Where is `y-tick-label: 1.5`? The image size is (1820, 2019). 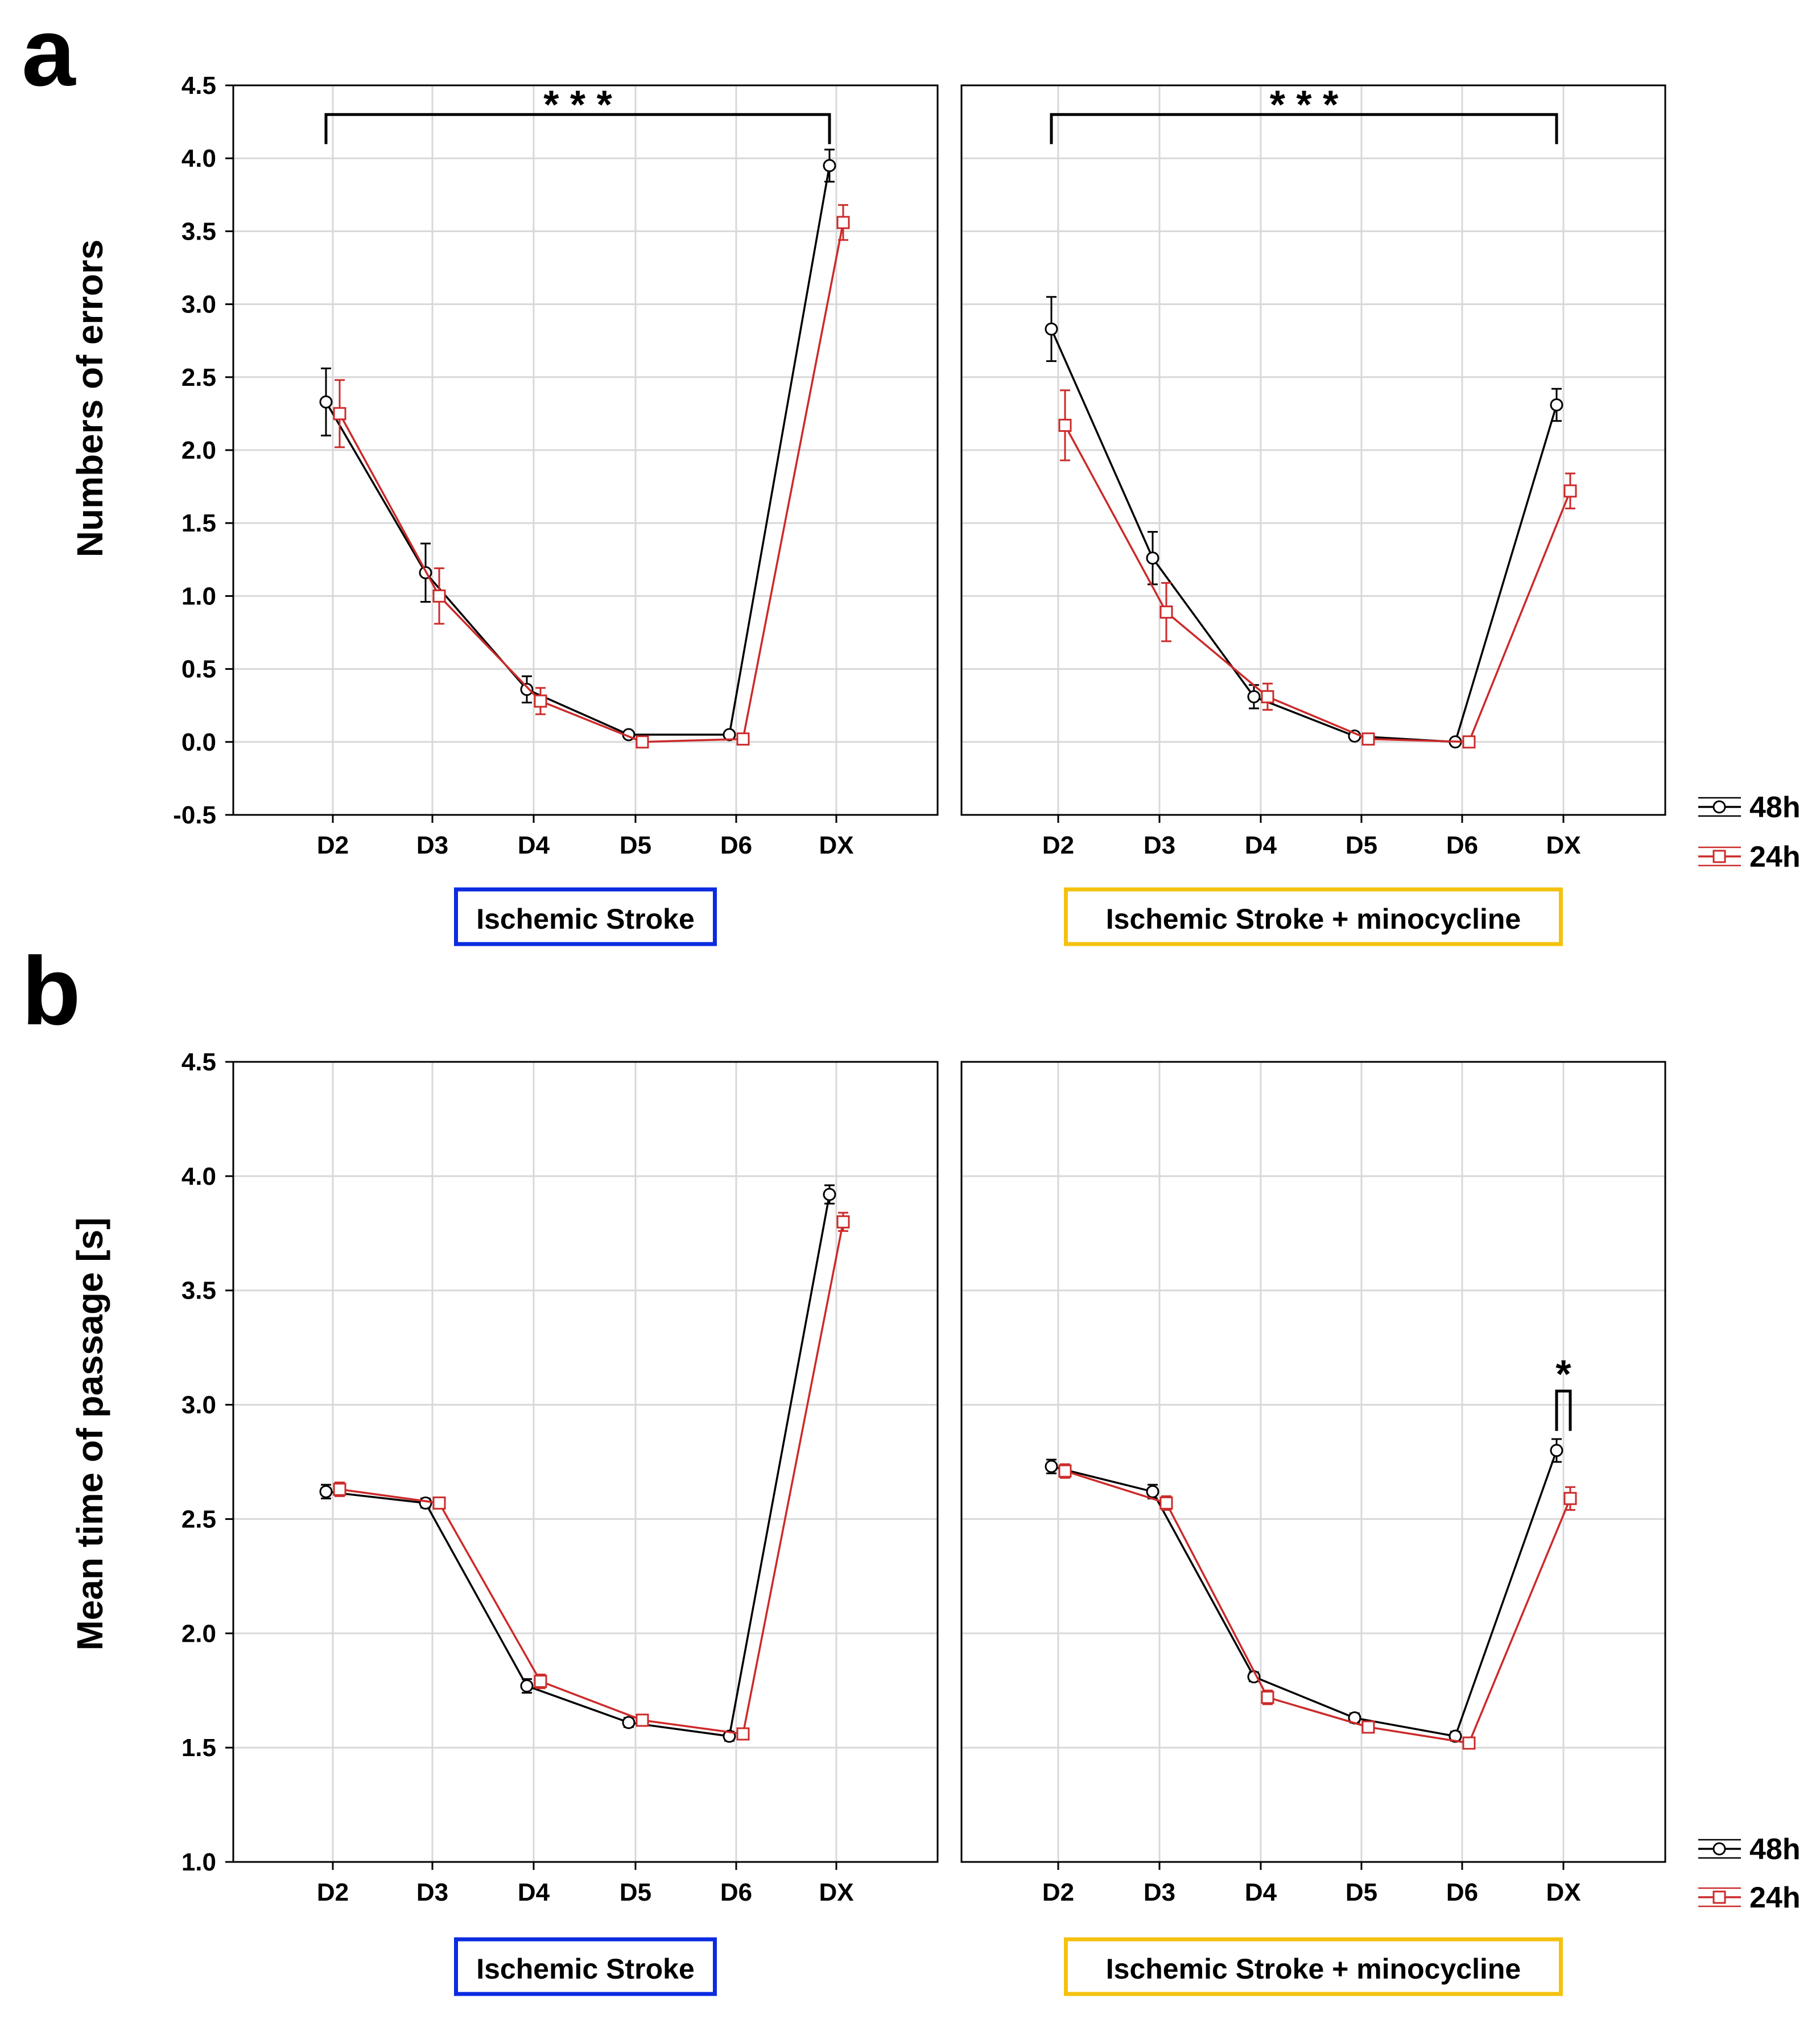 y-tick-label: 1.5 is located at coordinates (198, 523).